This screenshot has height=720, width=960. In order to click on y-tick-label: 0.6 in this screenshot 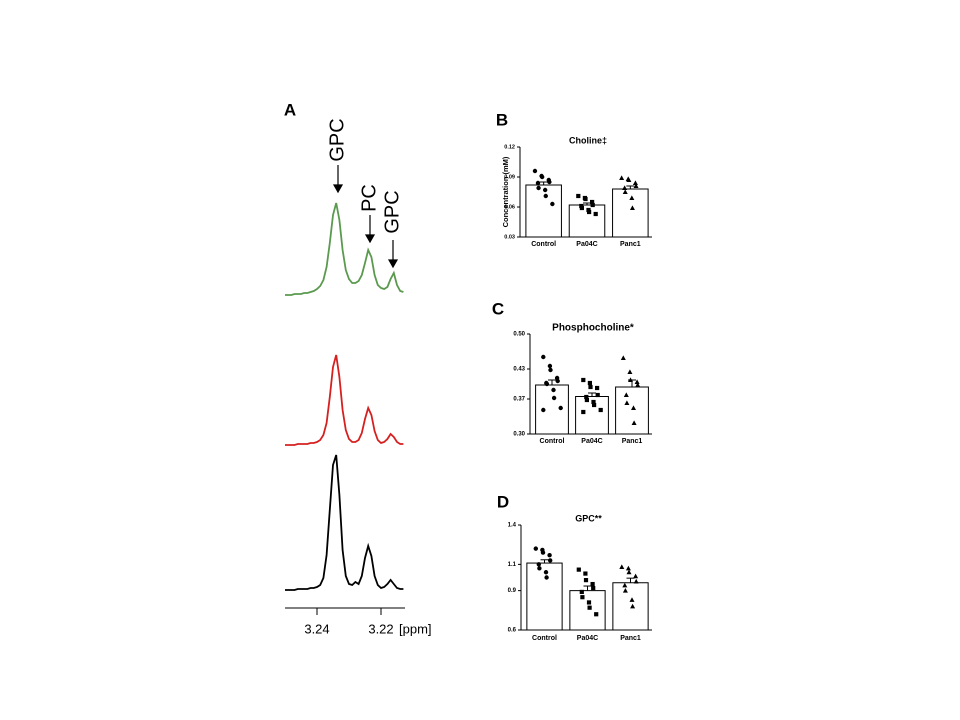, I will do `click(512, 631)`.